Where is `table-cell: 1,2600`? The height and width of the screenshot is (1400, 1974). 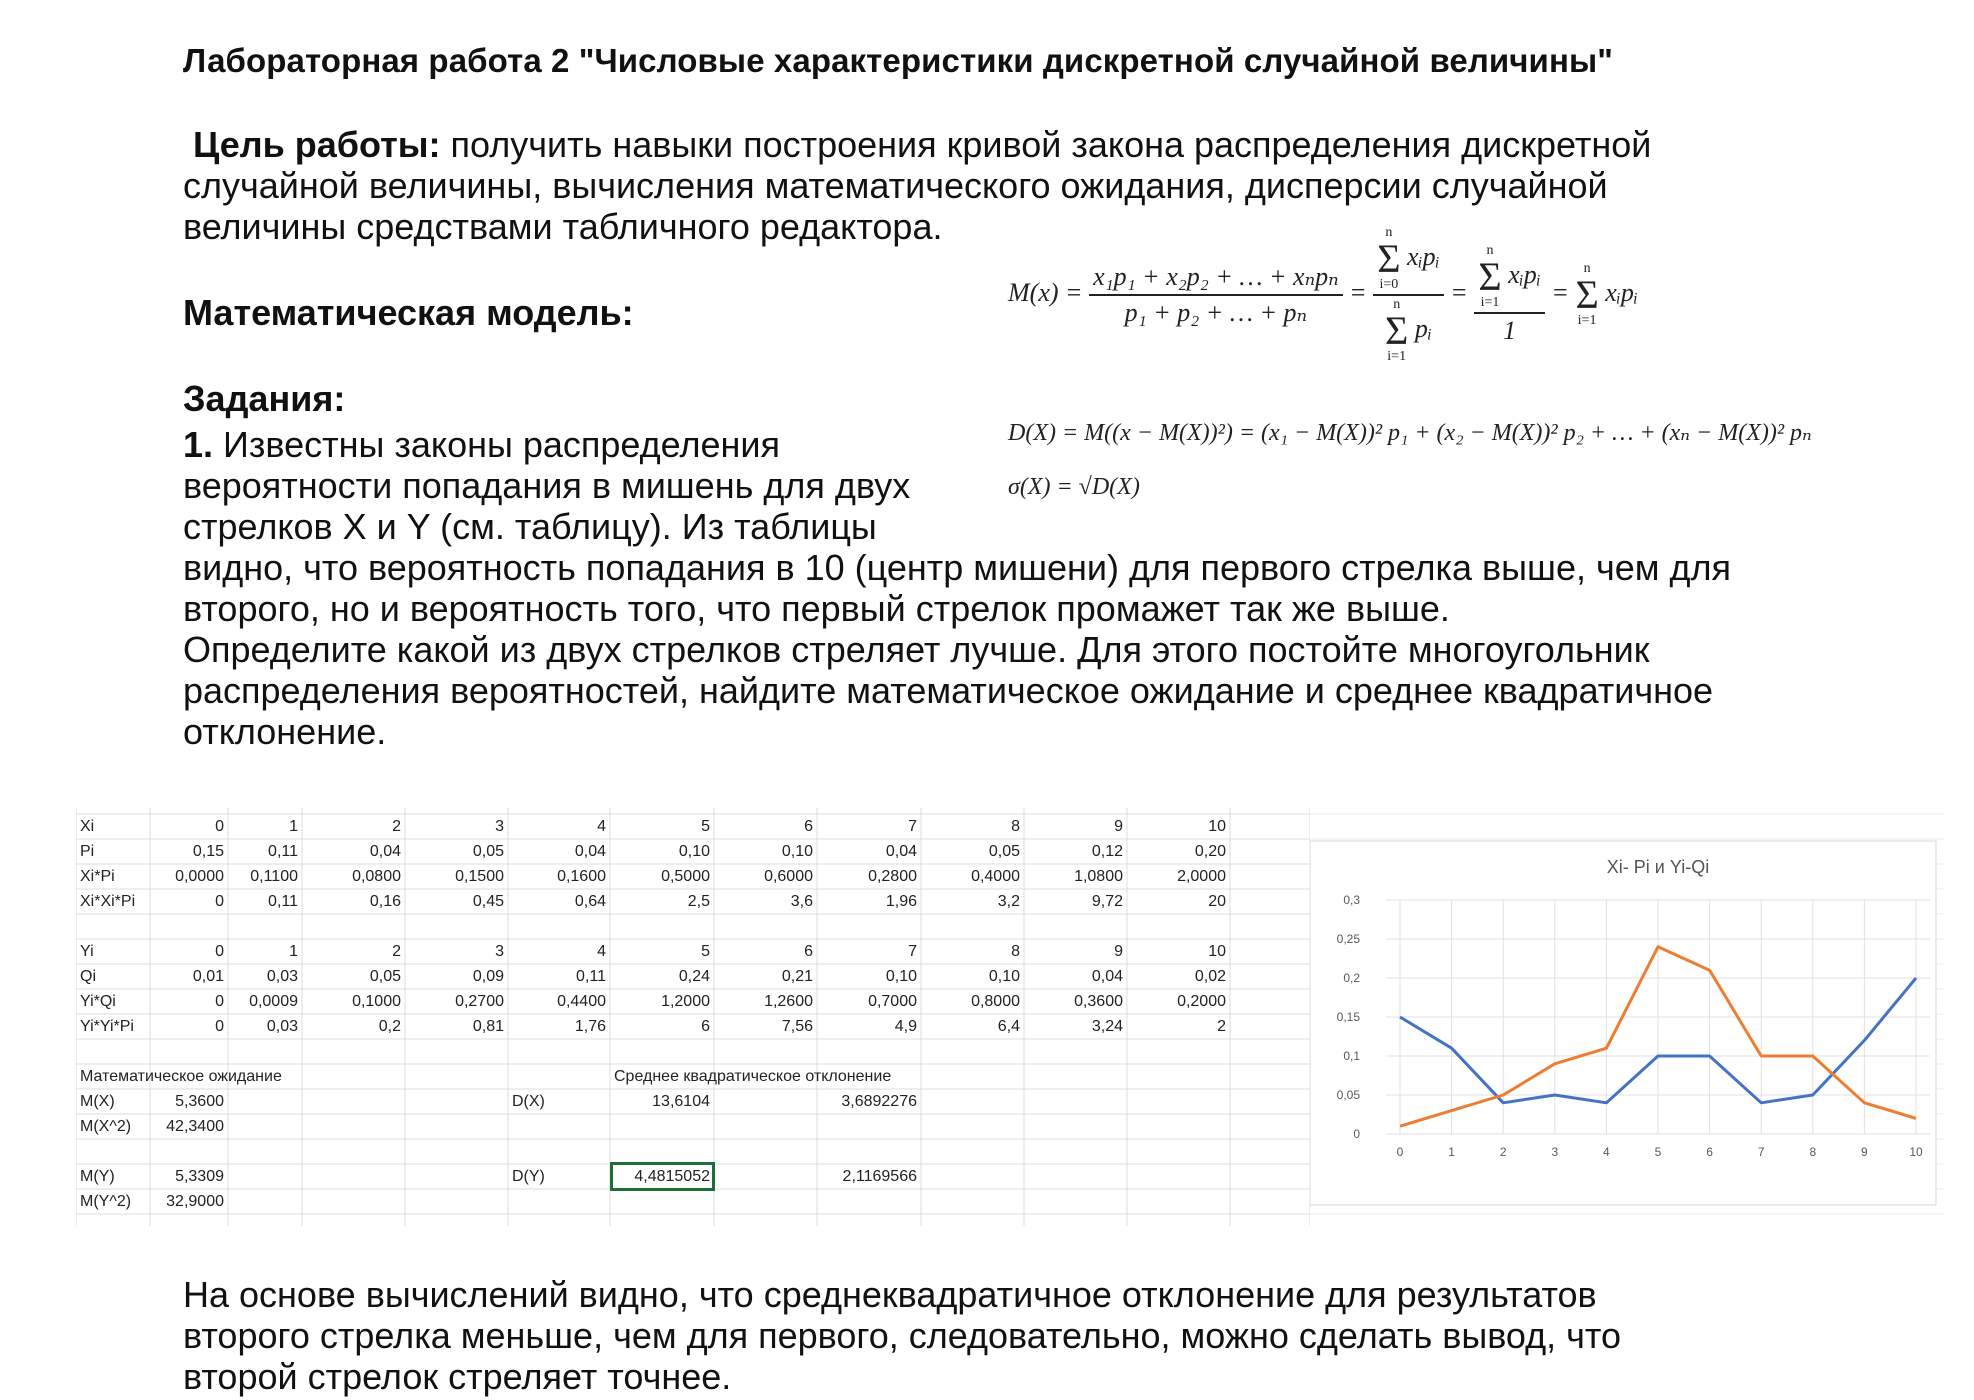 table-cell: 1,2600 is located at coordinates (788, 1001).